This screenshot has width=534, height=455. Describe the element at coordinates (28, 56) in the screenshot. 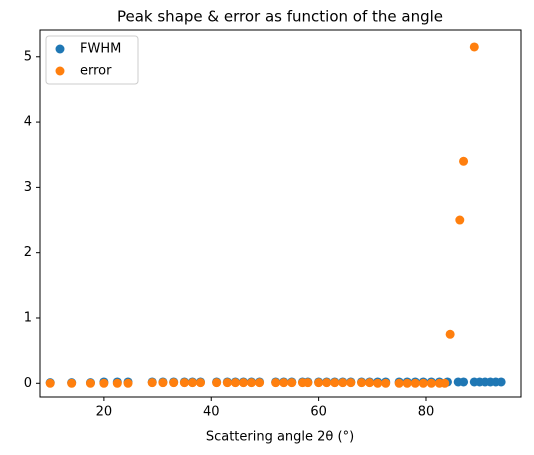

I see `y-tick-label: 5` at that location.